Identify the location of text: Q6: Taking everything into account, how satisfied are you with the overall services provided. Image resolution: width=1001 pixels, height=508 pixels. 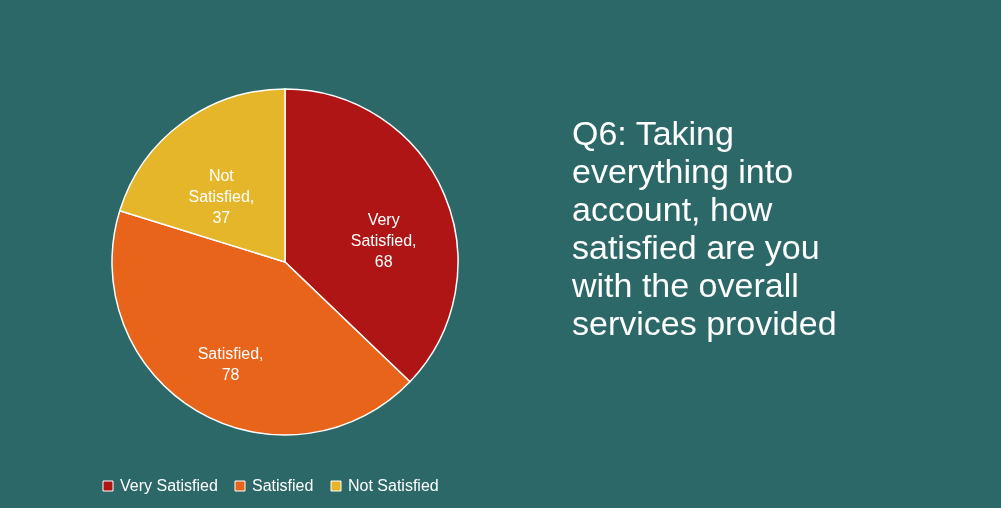
(704, 228).